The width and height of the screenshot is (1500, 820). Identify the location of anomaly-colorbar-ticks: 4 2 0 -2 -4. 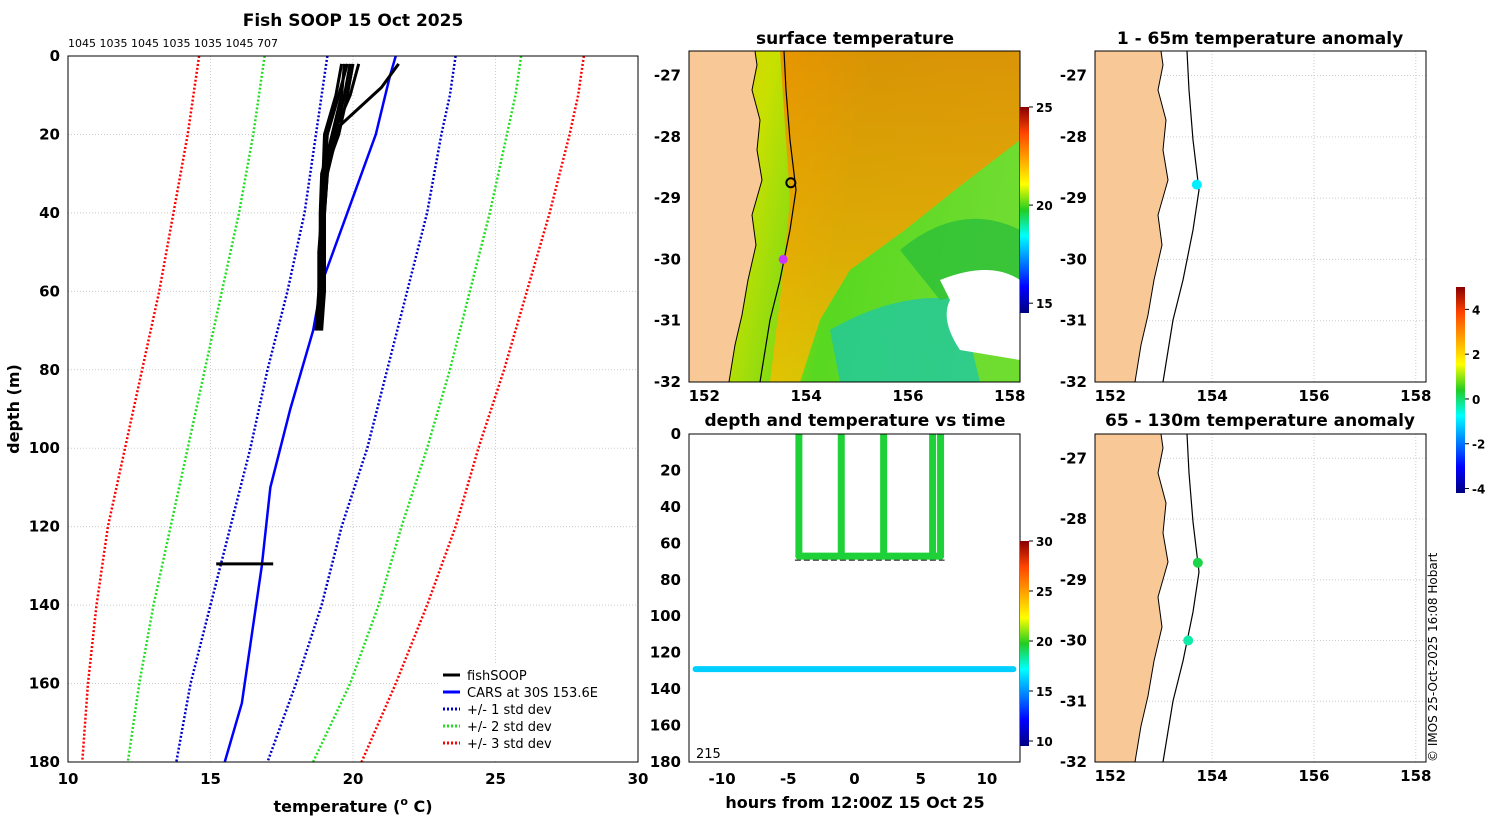
(1475, 400).